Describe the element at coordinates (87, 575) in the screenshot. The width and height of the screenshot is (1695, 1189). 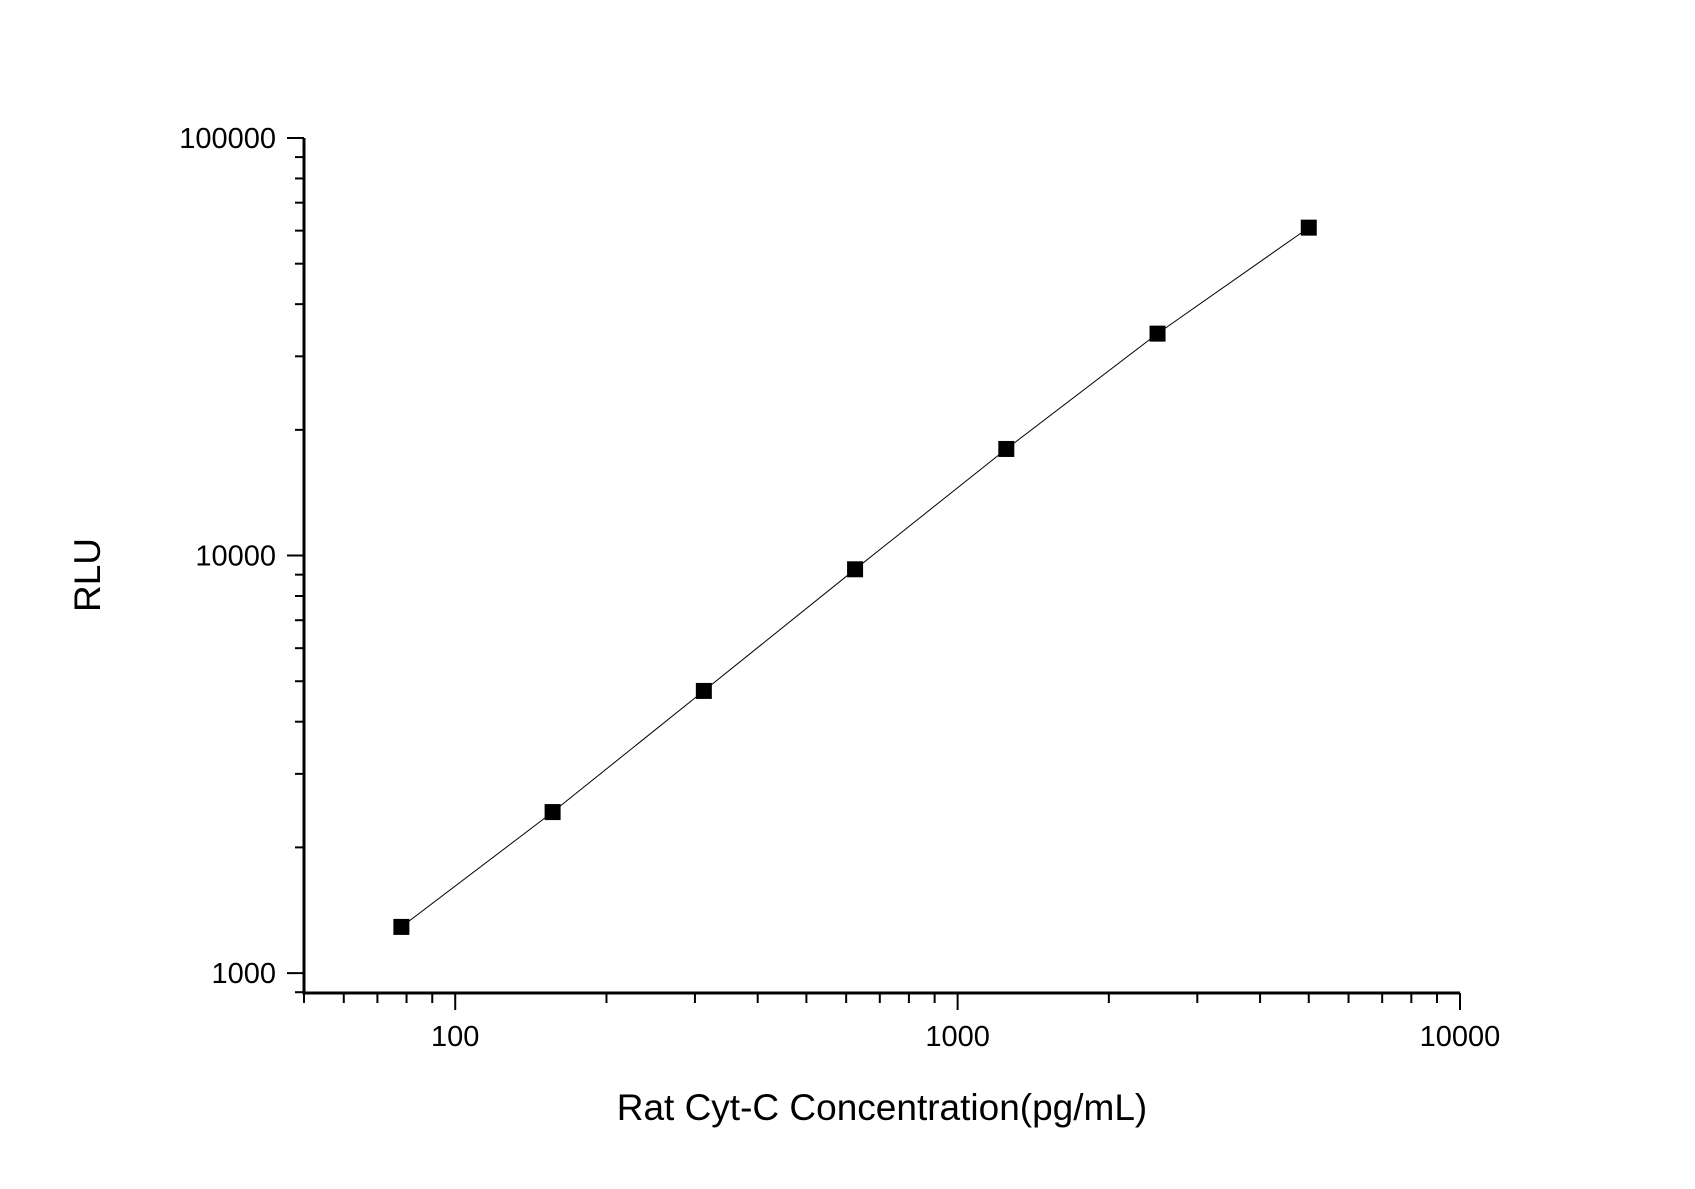
I see `y-axis-title: RLU` at that location.